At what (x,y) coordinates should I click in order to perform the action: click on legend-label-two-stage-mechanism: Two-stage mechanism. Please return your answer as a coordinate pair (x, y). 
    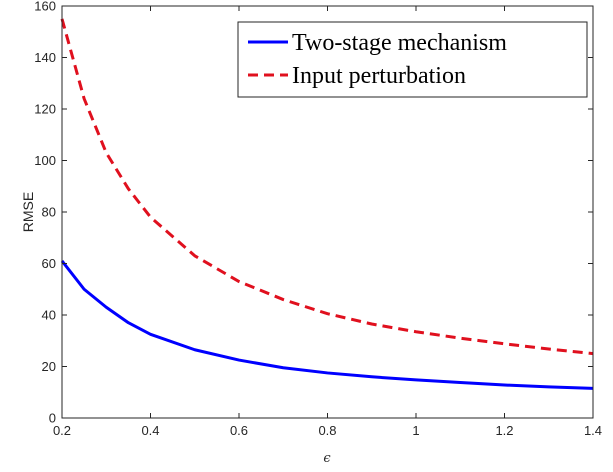
    Looking at the image, I should click on (399, 43).